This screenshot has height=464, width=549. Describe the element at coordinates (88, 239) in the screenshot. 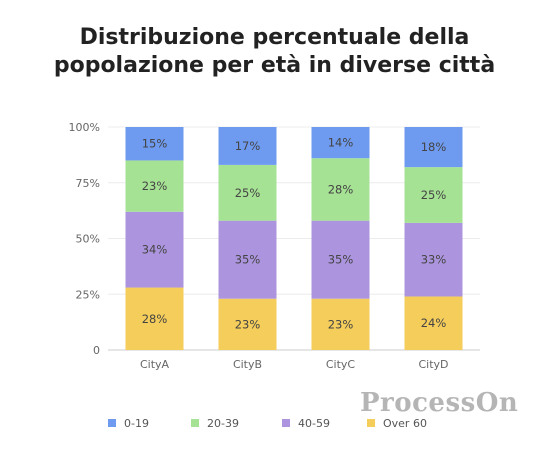

I see `y-tick-label-2: 50%` at that location.